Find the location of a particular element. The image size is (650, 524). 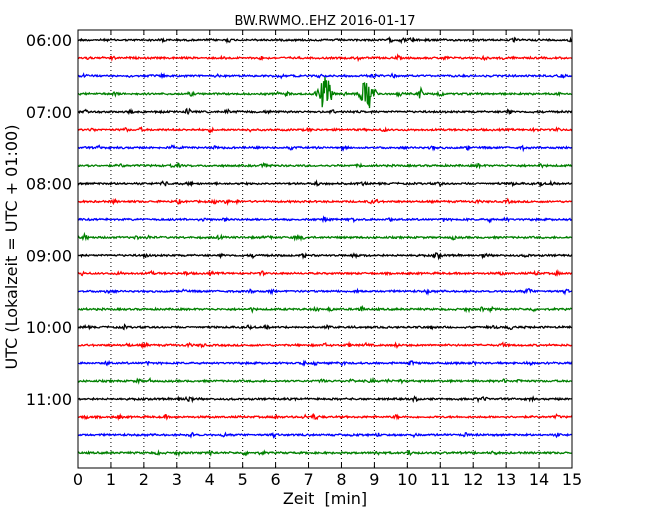

x-tick-label: 11 is located at coordinates (440, 479).